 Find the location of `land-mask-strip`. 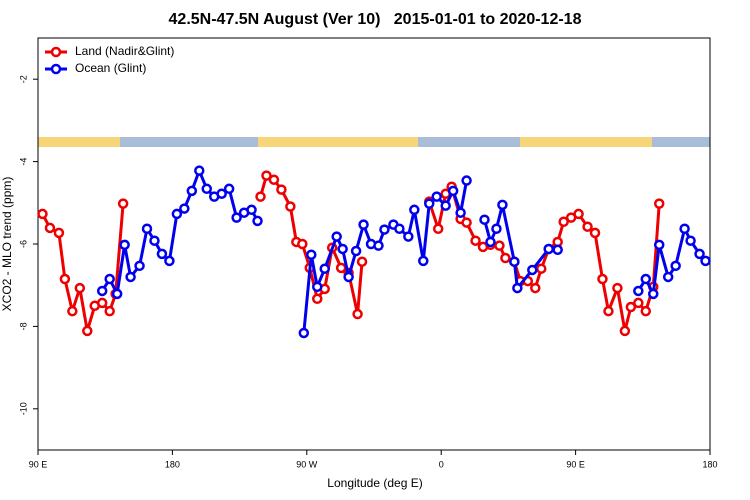

land-mask-strip is located at coordinates (374, 142).